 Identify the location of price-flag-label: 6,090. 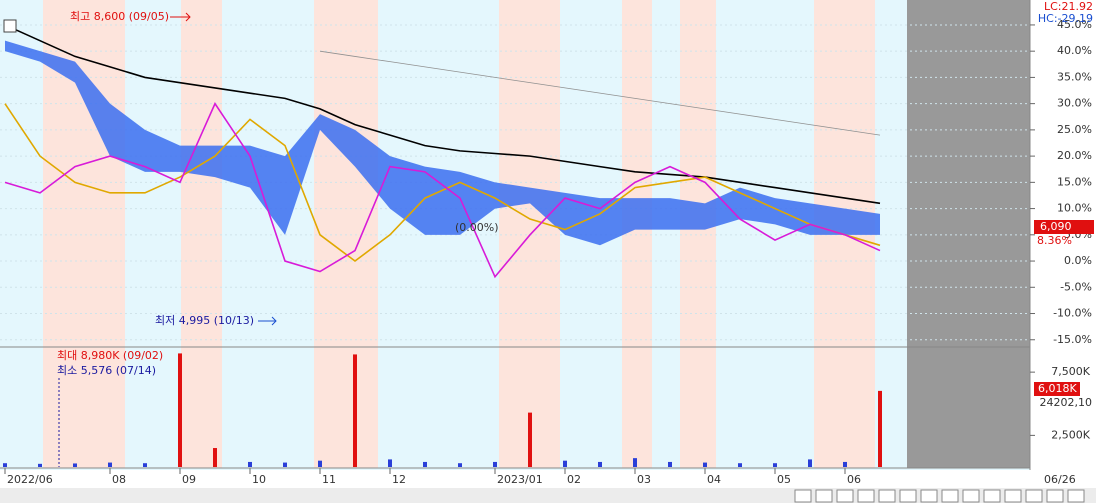
(1056, 226).